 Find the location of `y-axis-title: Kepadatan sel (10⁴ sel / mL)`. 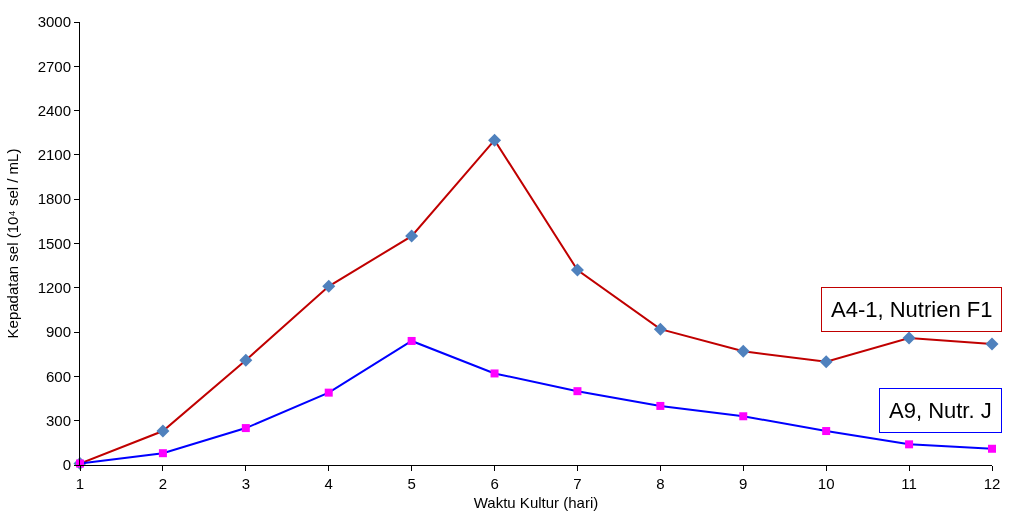

y-axis-title: Kepadatan sel (10⁴ sel / mL) is located at coordinates (12, 243).